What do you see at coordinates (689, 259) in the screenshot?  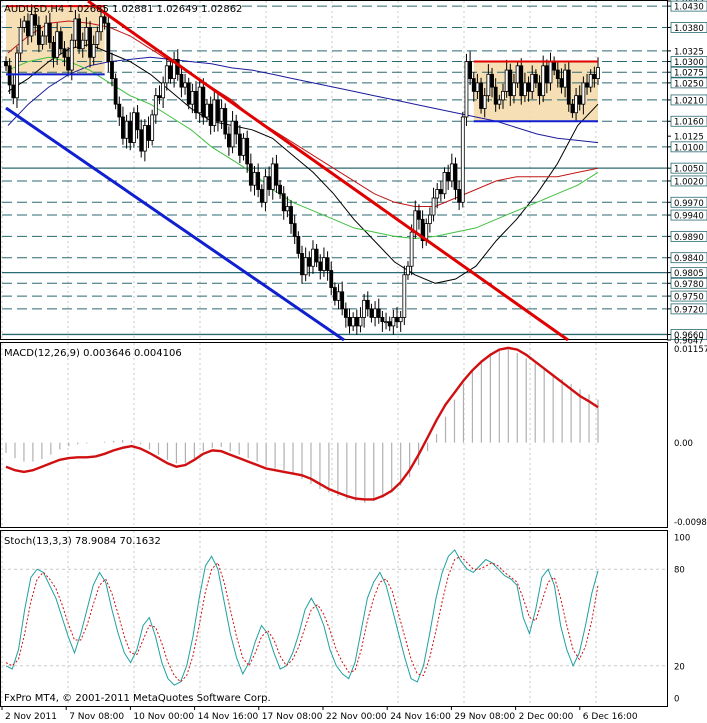 I see `price-axis-label: 0.9840` at bounding box center [689, 259].